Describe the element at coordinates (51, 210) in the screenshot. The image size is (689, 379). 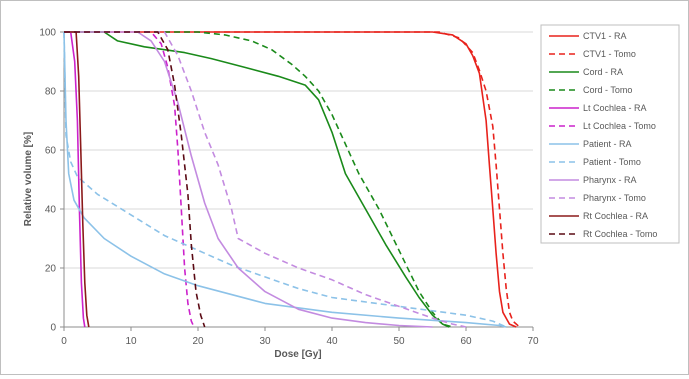
I see `y-tick-label-40: 40` at that location.